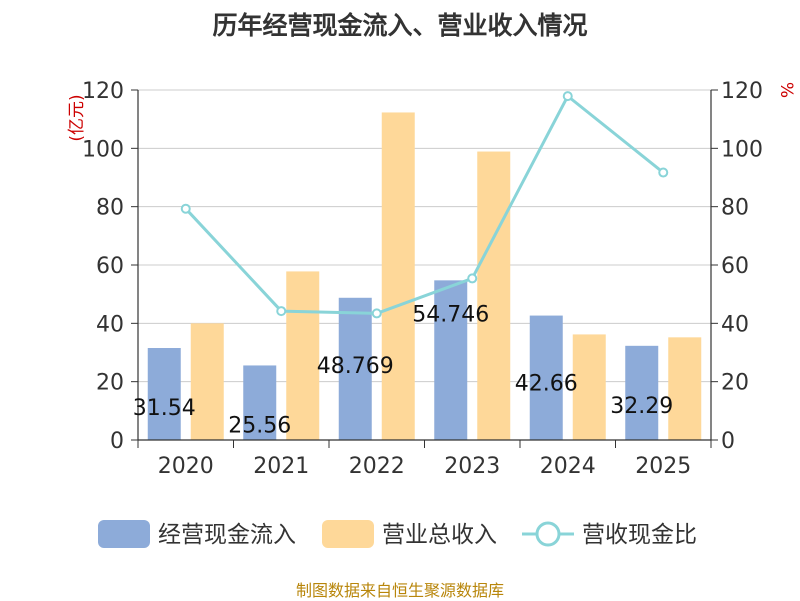 This screenshot has height=601, width=800. What do you see at coordinates (735, 324) in the screenshot?
I see `y-tick-label-right: 40` at bounding box center [735, 324].